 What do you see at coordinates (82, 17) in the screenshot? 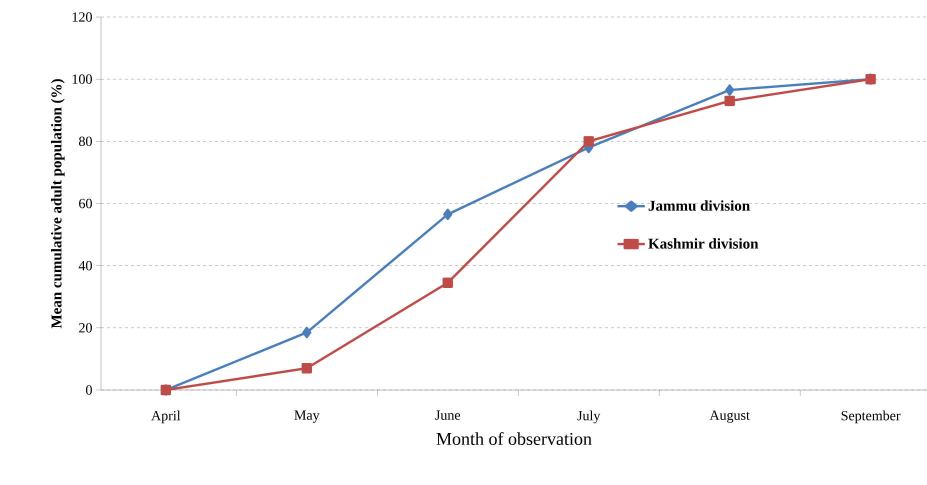
I see `y-tick-label: 120` at bounding box center [82, 17].